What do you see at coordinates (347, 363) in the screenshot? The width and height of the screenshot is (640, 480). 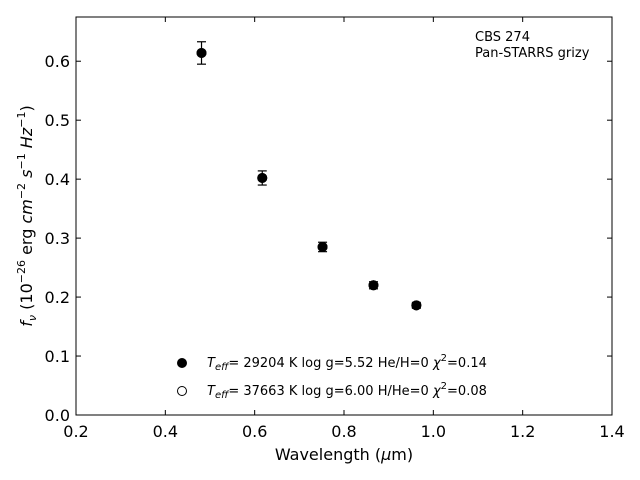 I see `legend-label-helium-model: Teff= 29204 K log g=5.52 He/H=0 χ2=0.14` at bounding box center [347, 363].